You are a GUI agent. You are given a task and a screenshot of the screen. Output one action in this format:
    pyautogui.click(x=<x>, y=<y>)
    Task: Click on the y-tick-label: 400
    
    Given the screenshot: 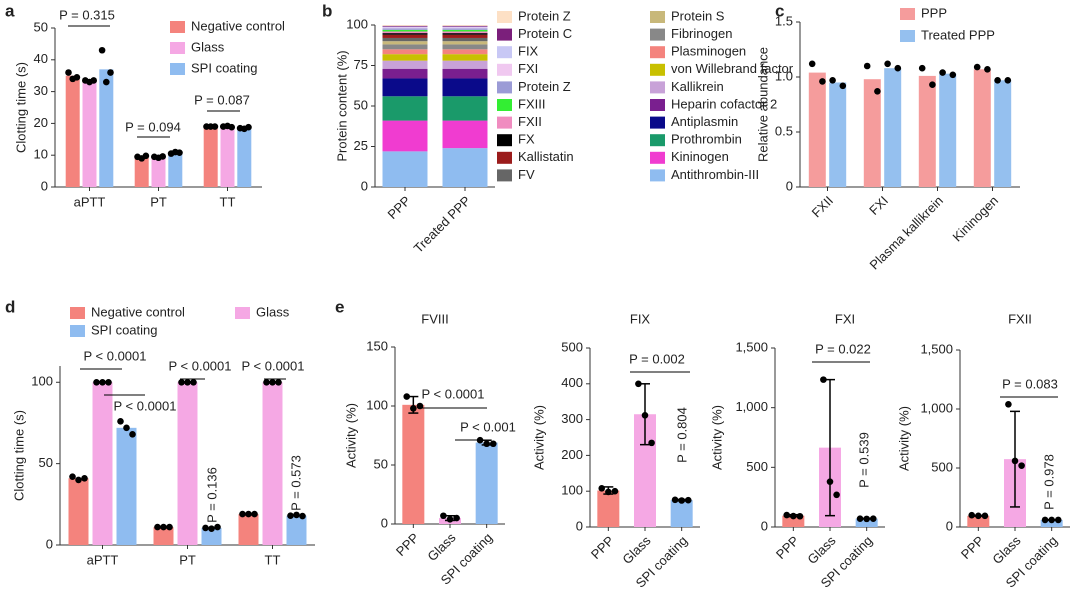 What is the action you would take?
    pyautogui.click(x=572, y=382)
    